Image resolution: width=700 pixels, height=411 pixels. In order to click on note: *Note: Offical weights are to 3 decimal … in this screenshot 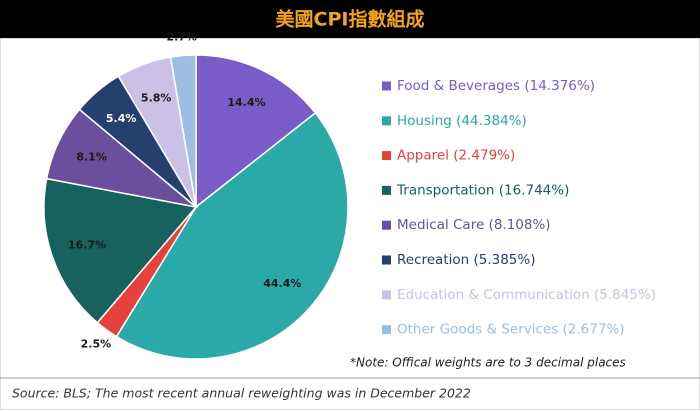, I will do `click(488, 363)`.